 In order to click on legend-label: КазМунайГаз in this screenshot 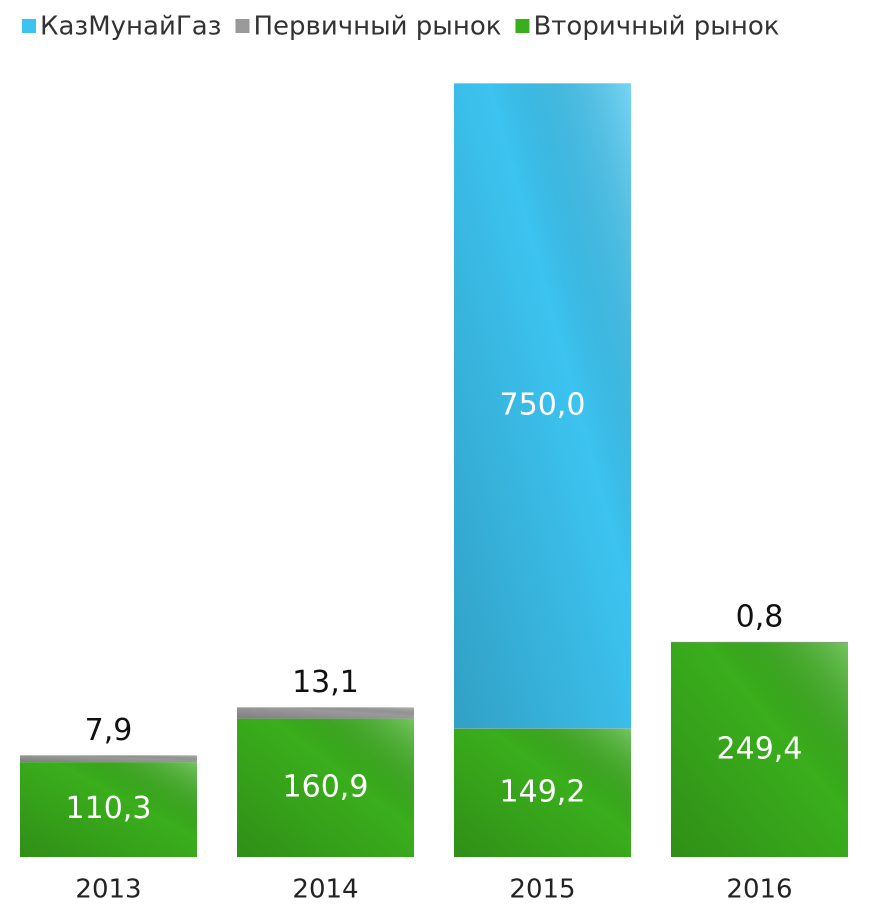, I will do `click(130, 27)`.